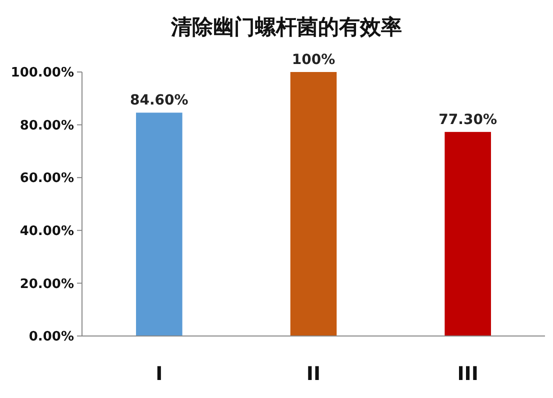 Image resolution: width=553 pixels, height=398 pixels. Describe the element at coordinates (47, 178) in the screenshot. I see `y-tick-label: 60.00%` at that location.